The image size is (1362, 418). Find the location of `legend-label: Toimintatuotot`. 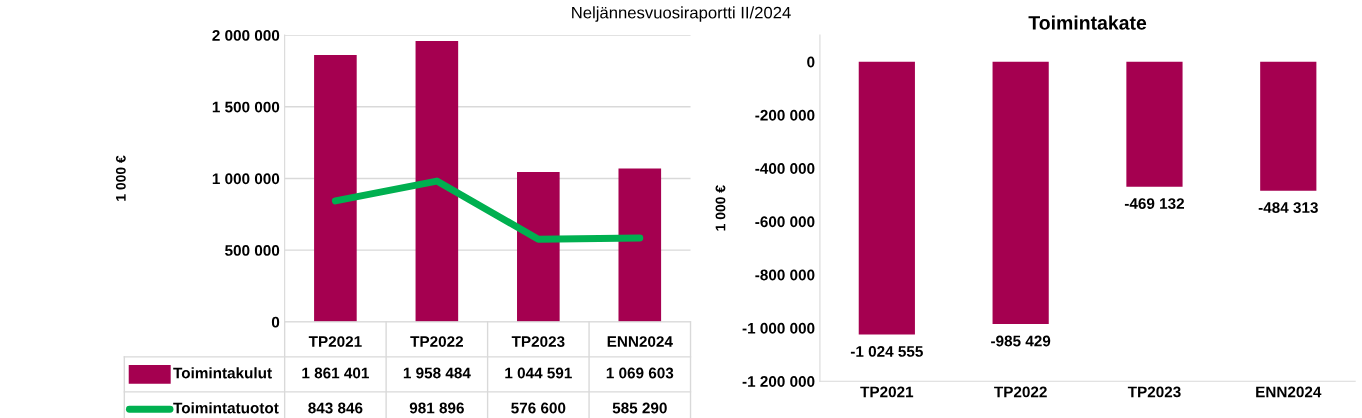

legend-label: Toimintatuotot is located at coordinates (226, 408).